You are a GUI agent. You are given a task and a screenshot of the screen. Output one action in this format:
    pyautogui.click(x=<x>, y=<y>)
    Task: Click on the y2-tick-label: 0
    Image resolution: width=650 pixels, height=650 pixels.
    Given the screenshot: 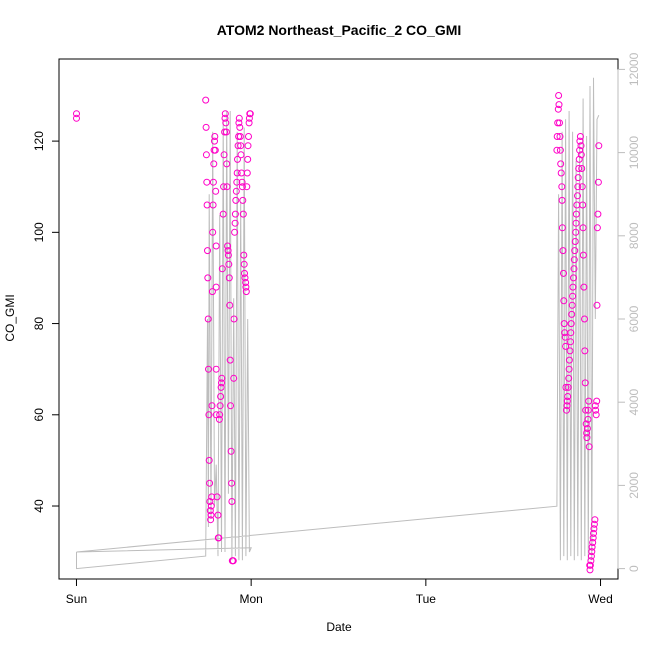 What is the action you would take?
    pyautogui.click(x=634, y=568)
    